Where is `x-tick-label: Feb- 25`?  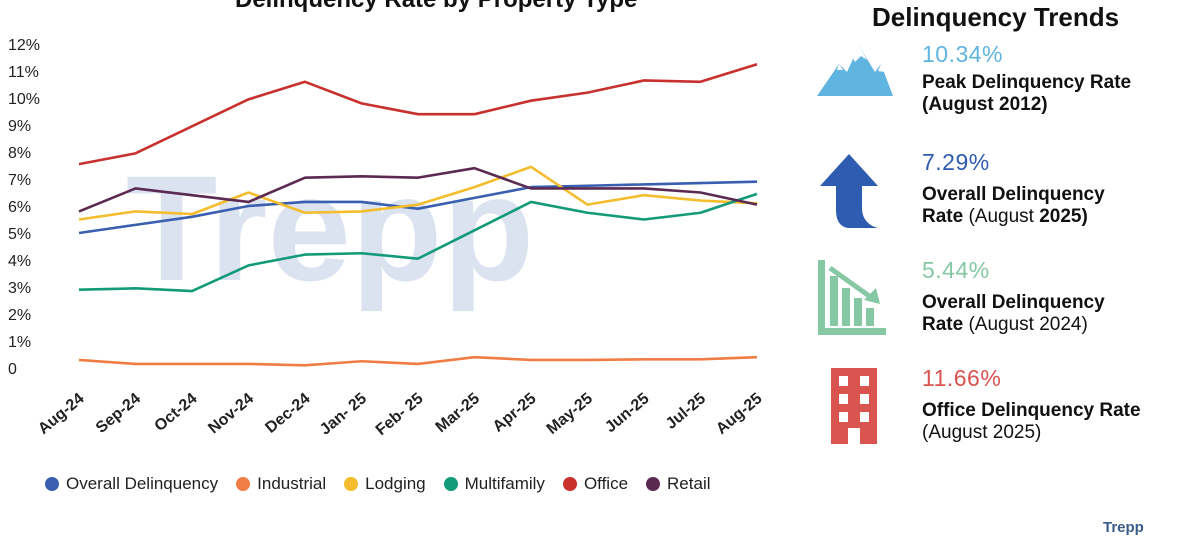 x-tick-label: Feb- 25 is located at coordinates (400, 414).